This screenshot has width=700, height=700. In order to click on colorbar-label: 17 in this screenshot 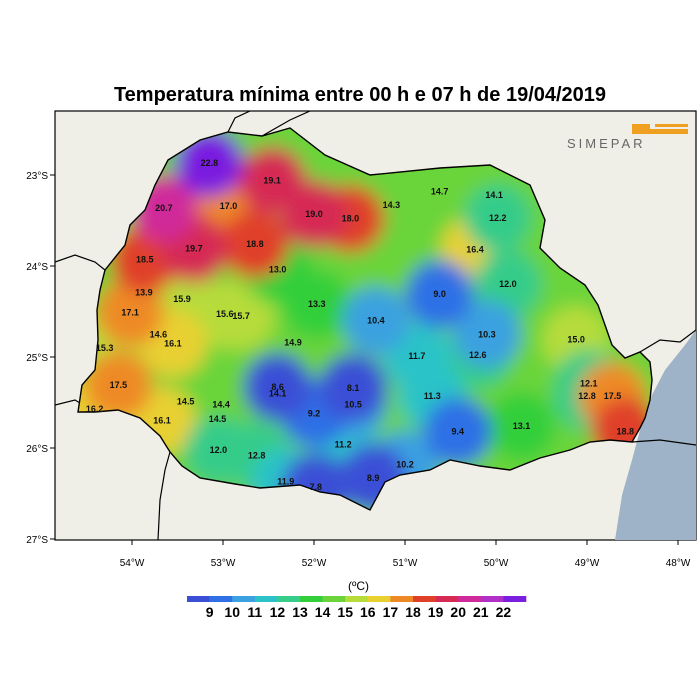, I will do `click(391, 612)`.